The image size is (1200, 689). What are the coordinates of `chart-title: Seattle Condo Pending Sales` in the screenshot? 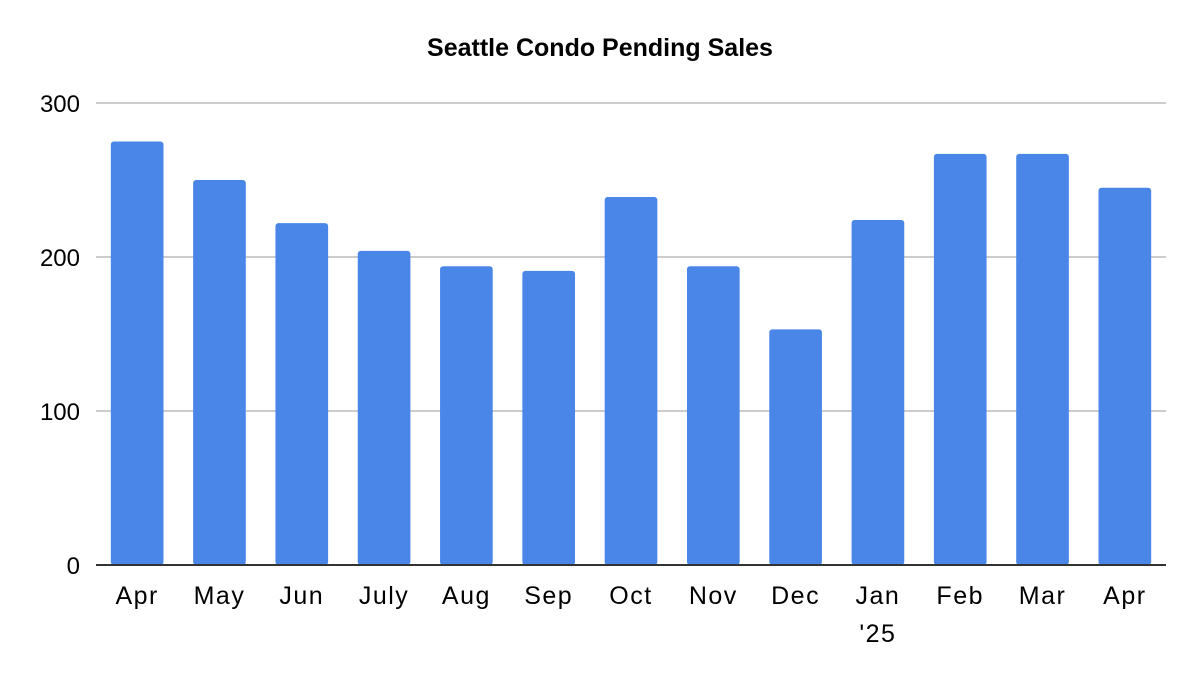 It's located at (600, 48).